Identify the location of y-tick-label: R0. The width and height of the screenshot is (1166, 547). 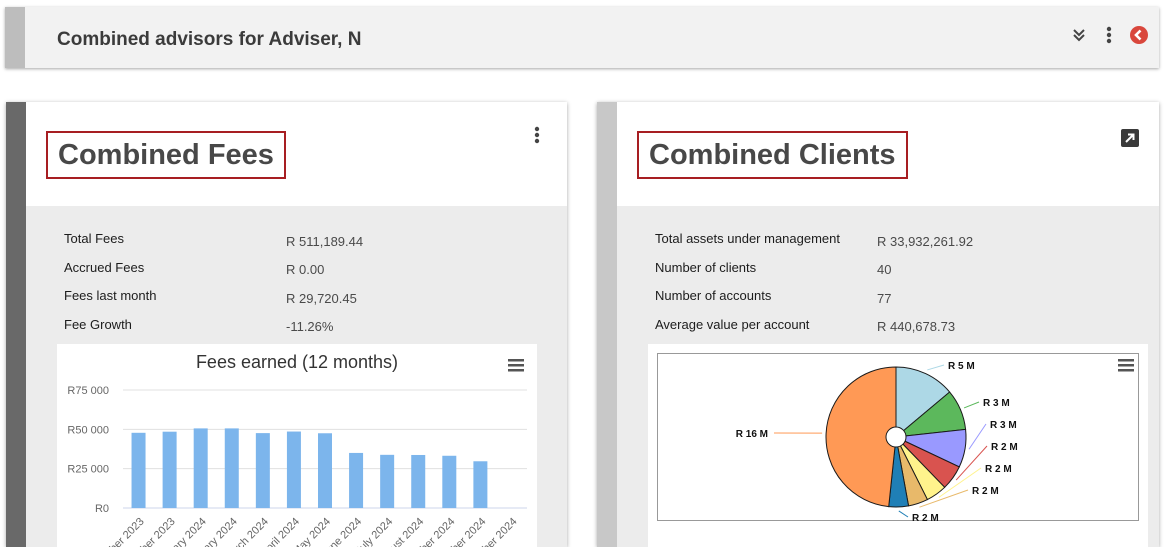
(102, 509).